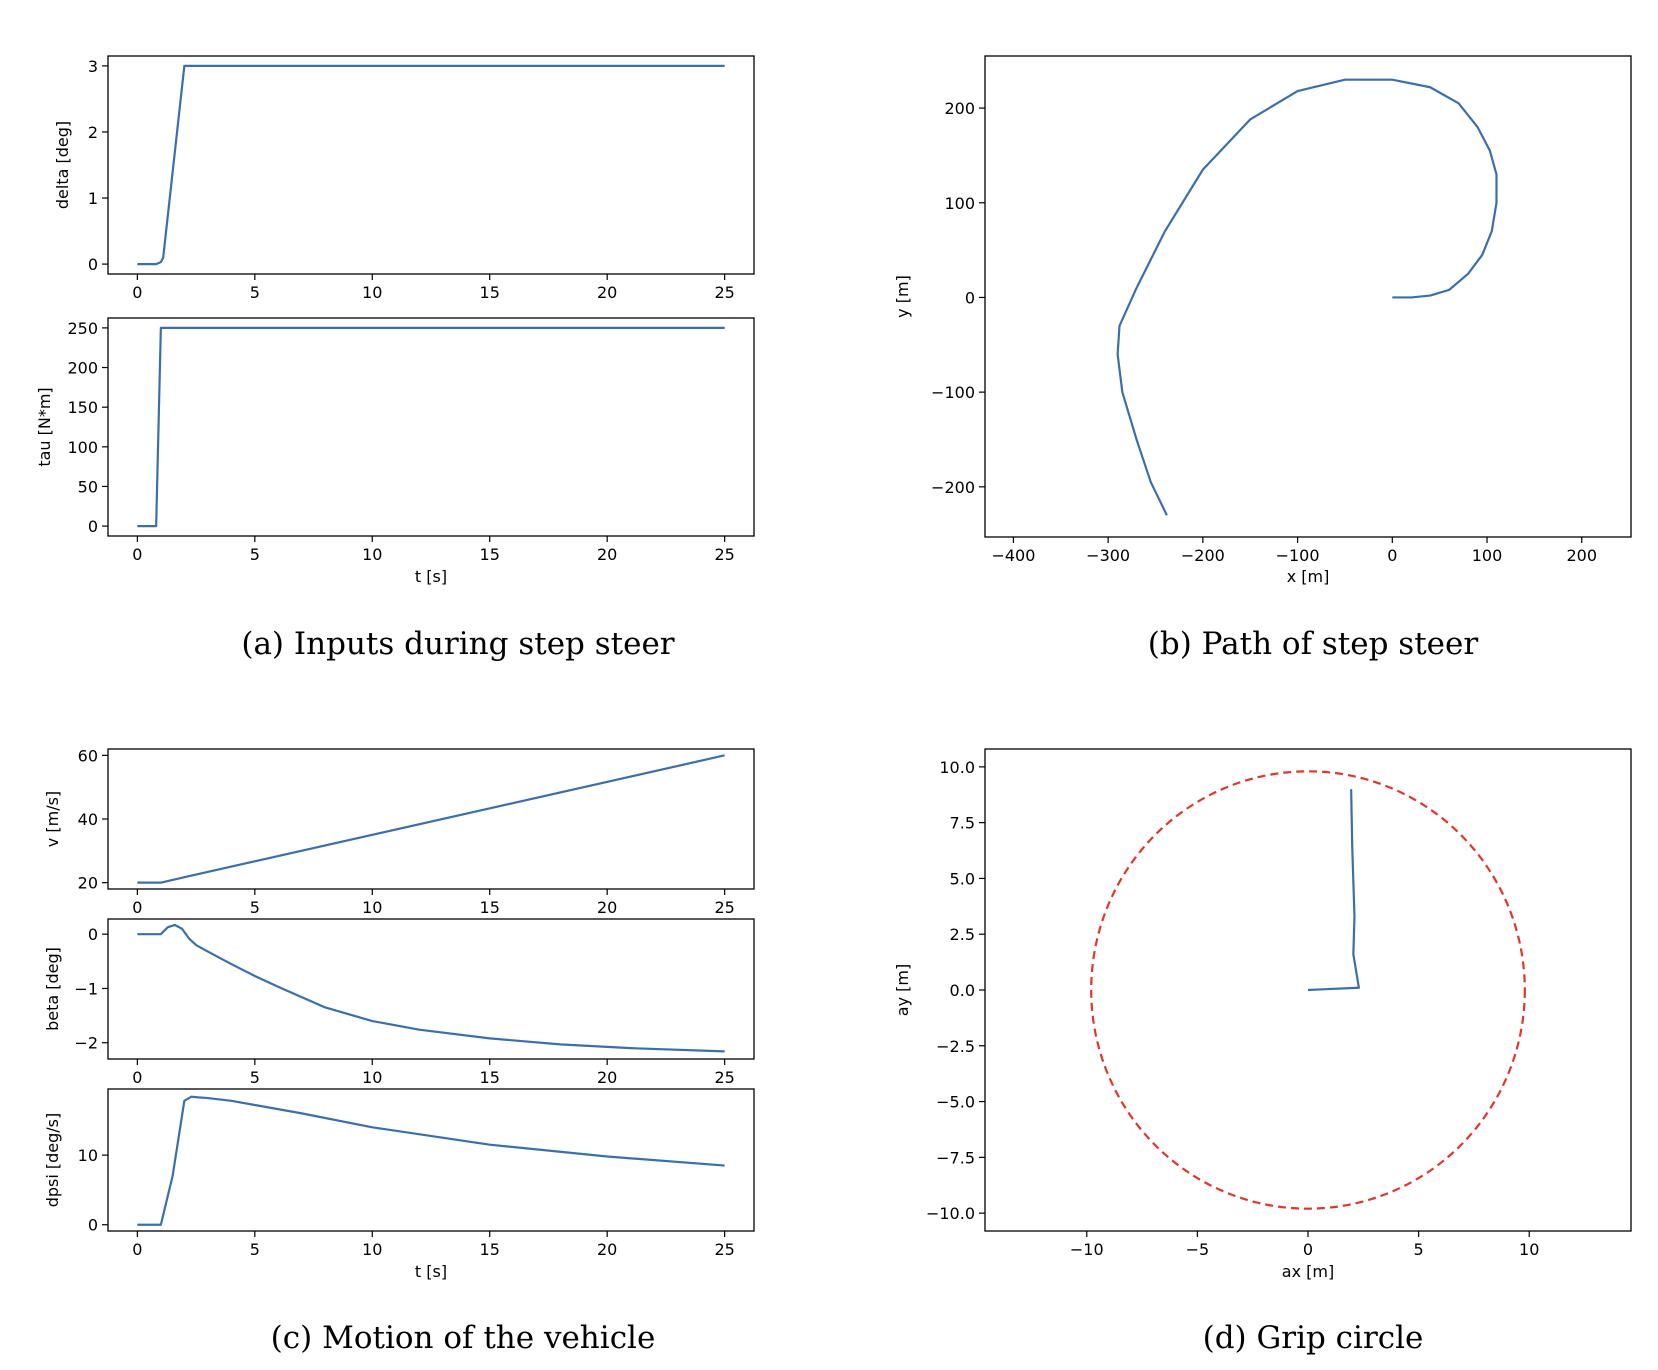 The image size is (1658, 1370). What do you see at coordinates (88, 883) in the screenshot?
I see `y-tick-label: 20` at bounding box center [88, 883].